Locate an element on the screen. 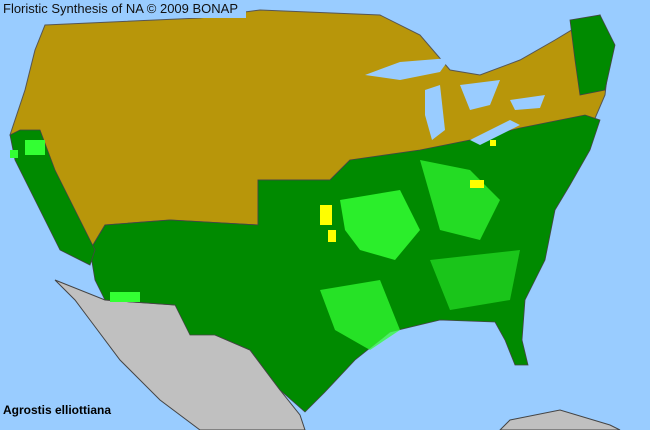 Image resolution: width=650 pixels, height=430 pixels. great-lakes is located at coordinates (455, 101).